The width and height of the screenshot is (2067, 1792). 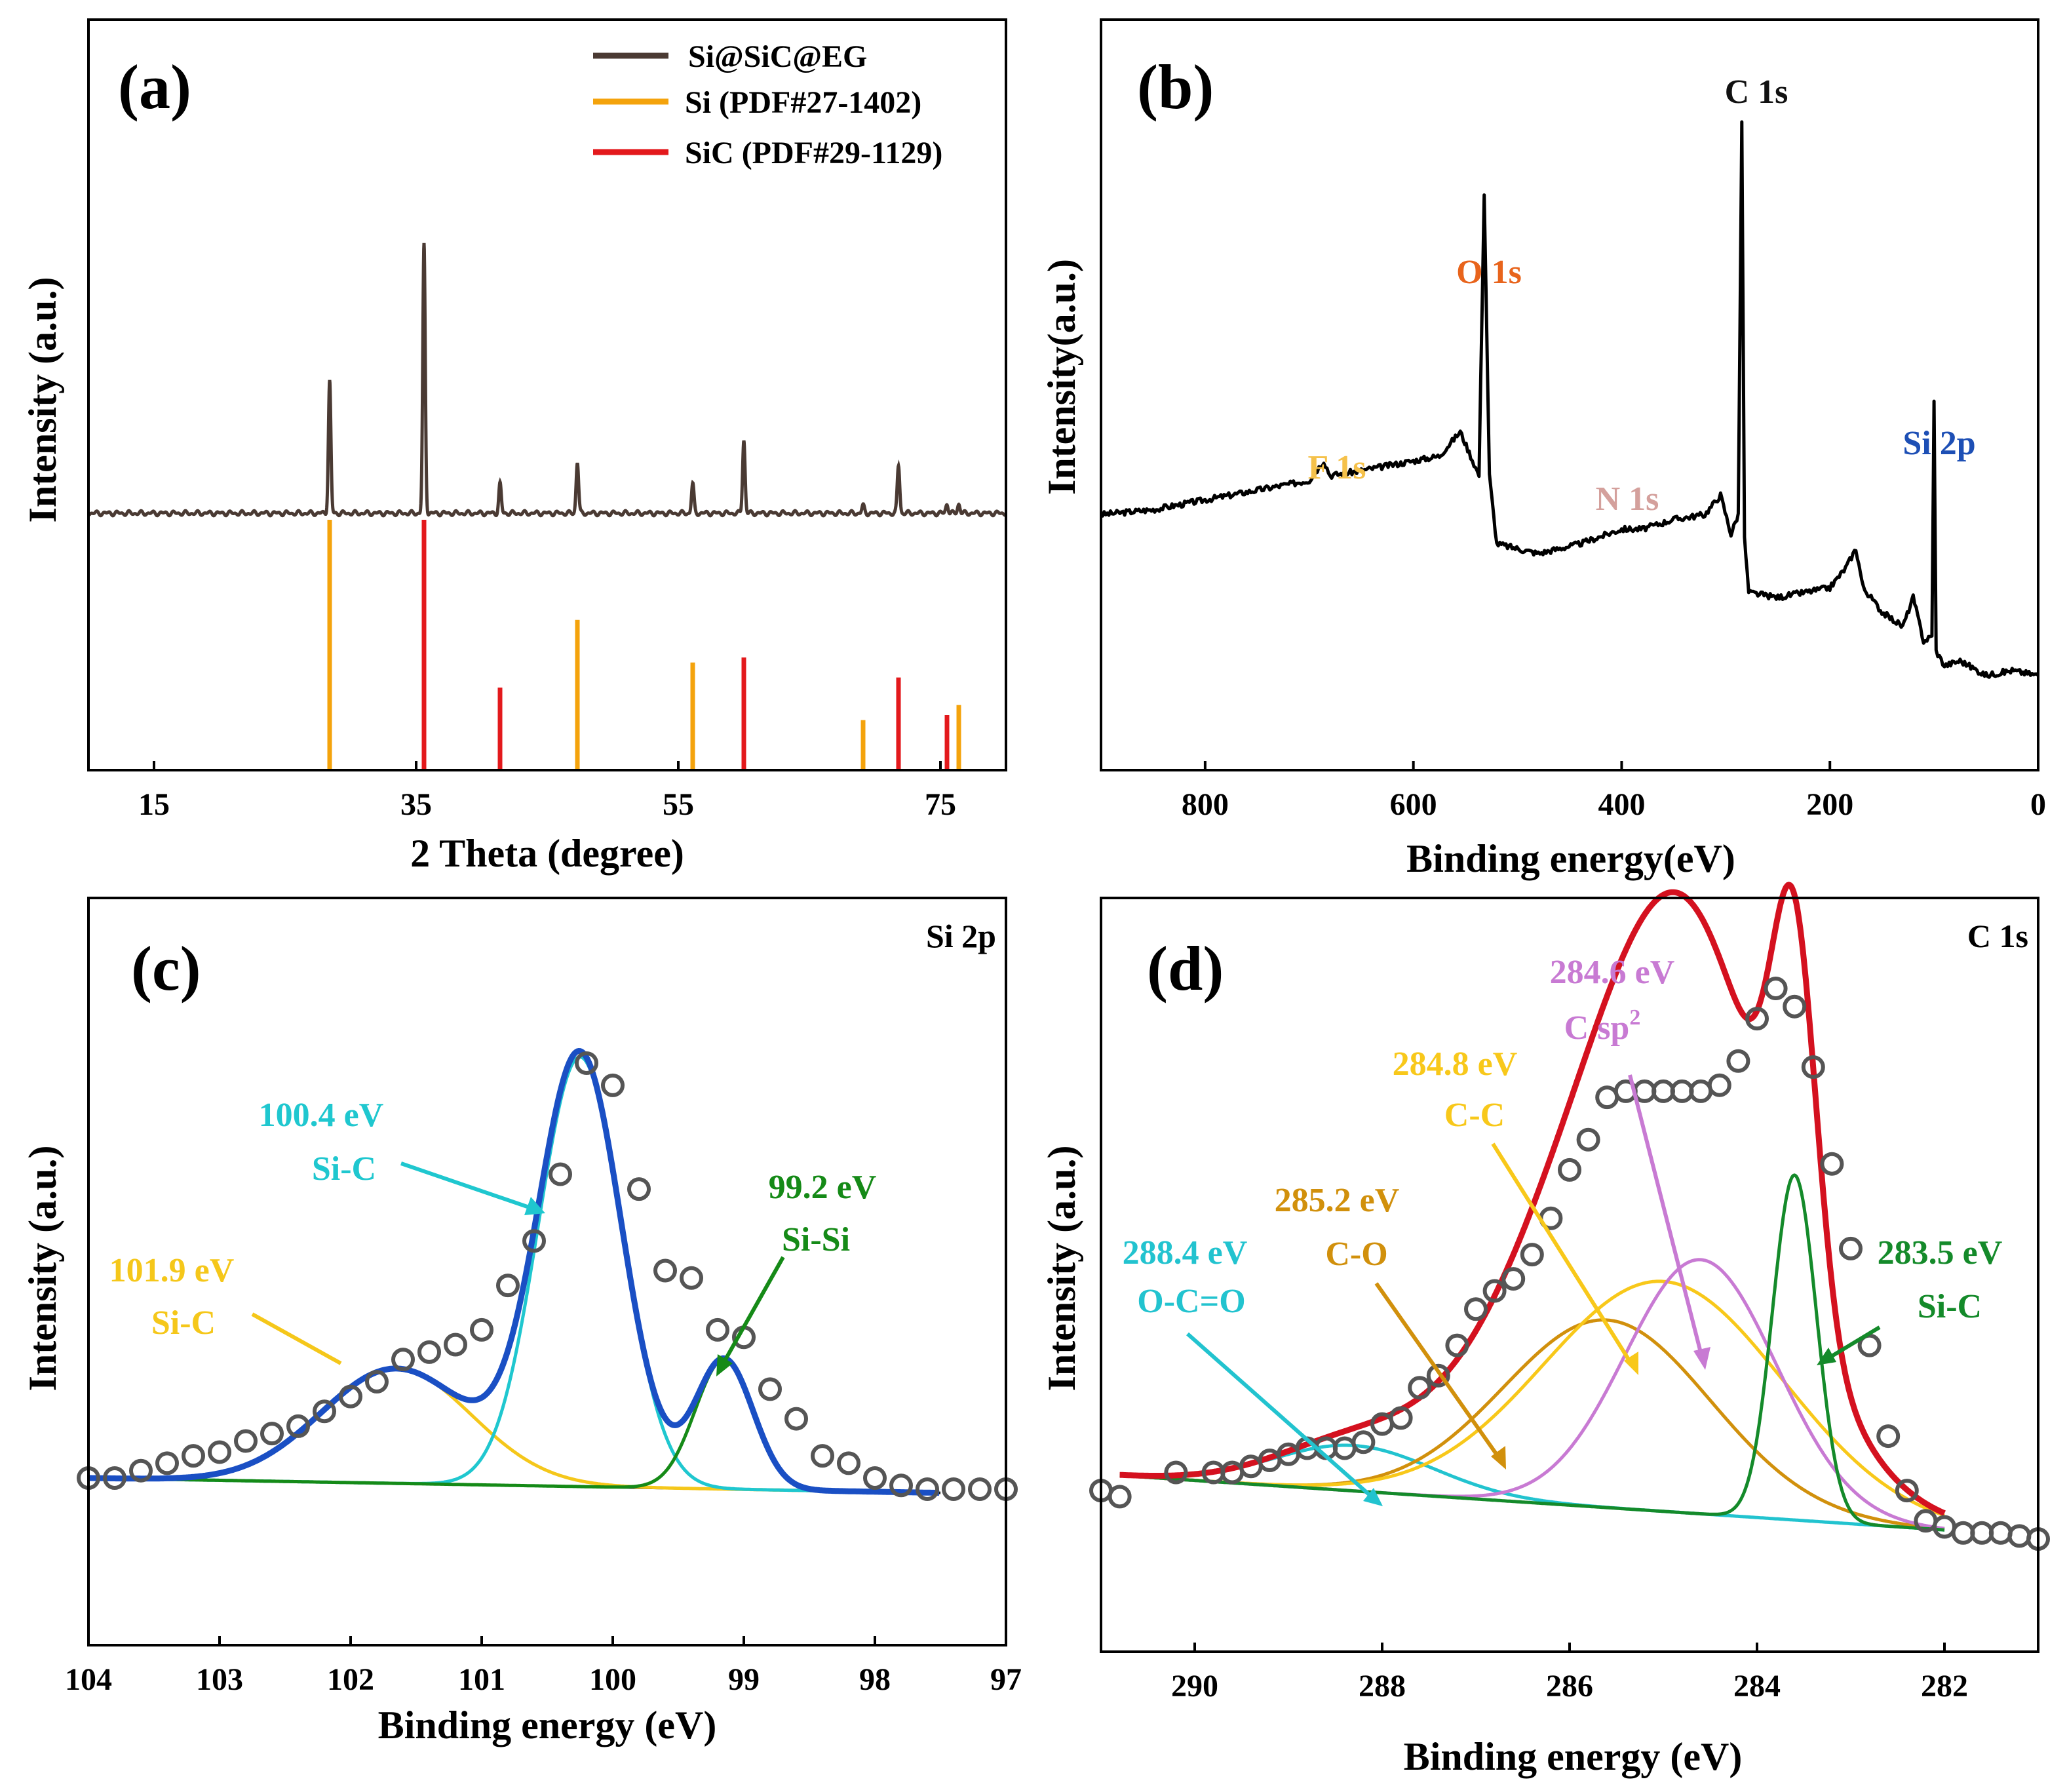 I want to click on x-tick-label: 98, so click(x=875, y=1679).